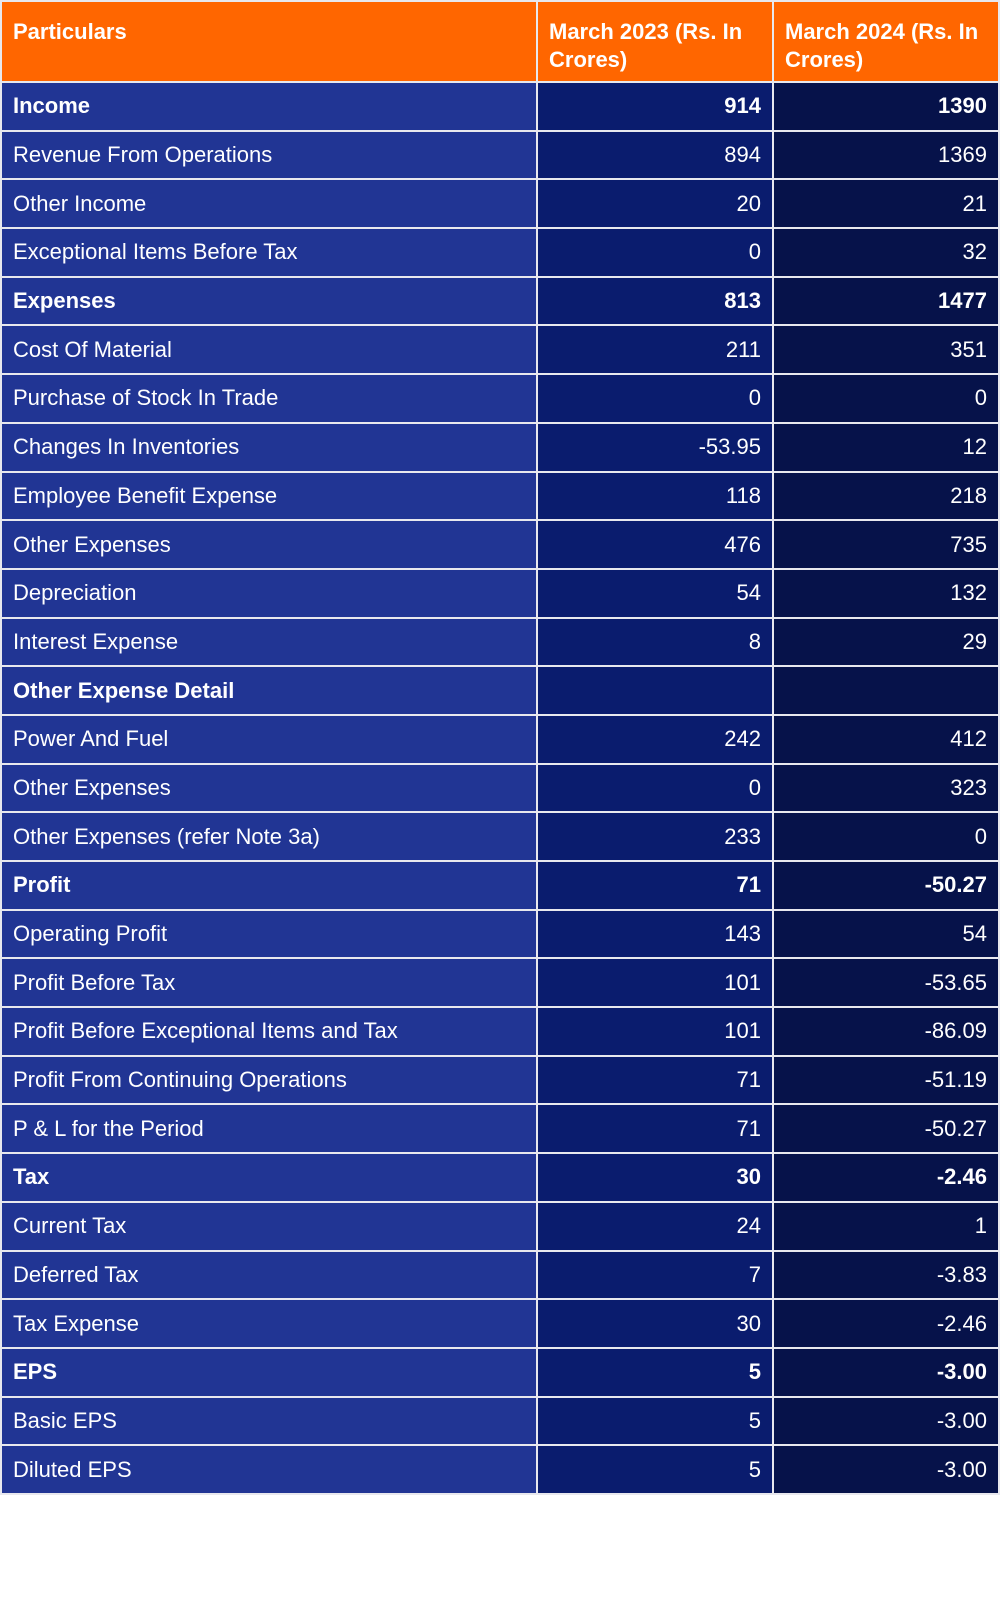 The image size is (1000, 1609). What do you see at coordinates (886, 447) in the screenshot?
I see `value-2024: 12` at bounding box center [886, 447].